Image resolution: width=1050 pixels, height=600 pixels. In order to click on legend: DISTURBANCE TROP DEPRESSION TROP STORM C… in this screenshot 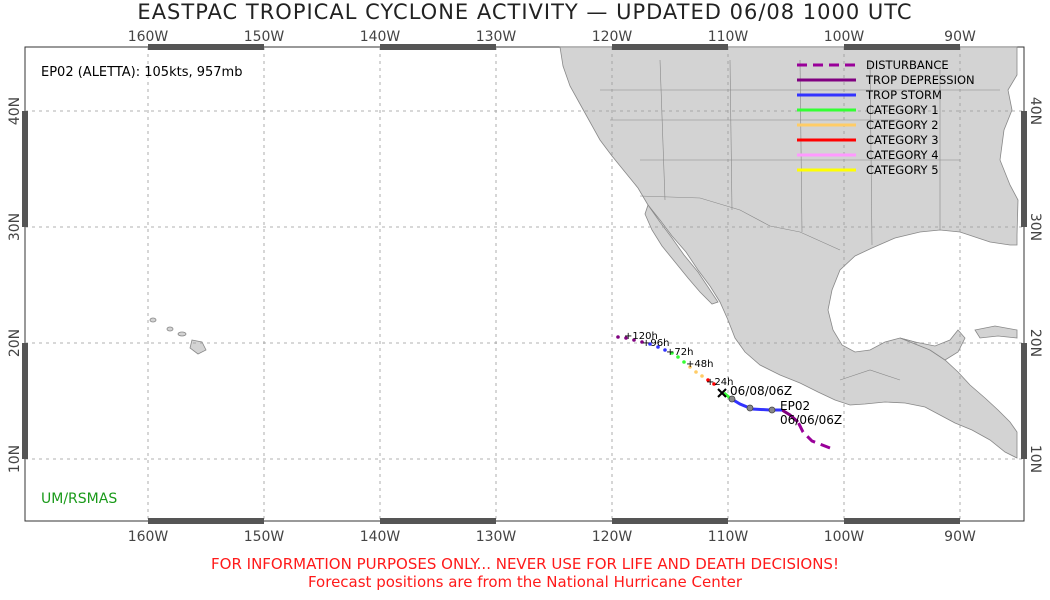, I will do `click(886, 117)`.